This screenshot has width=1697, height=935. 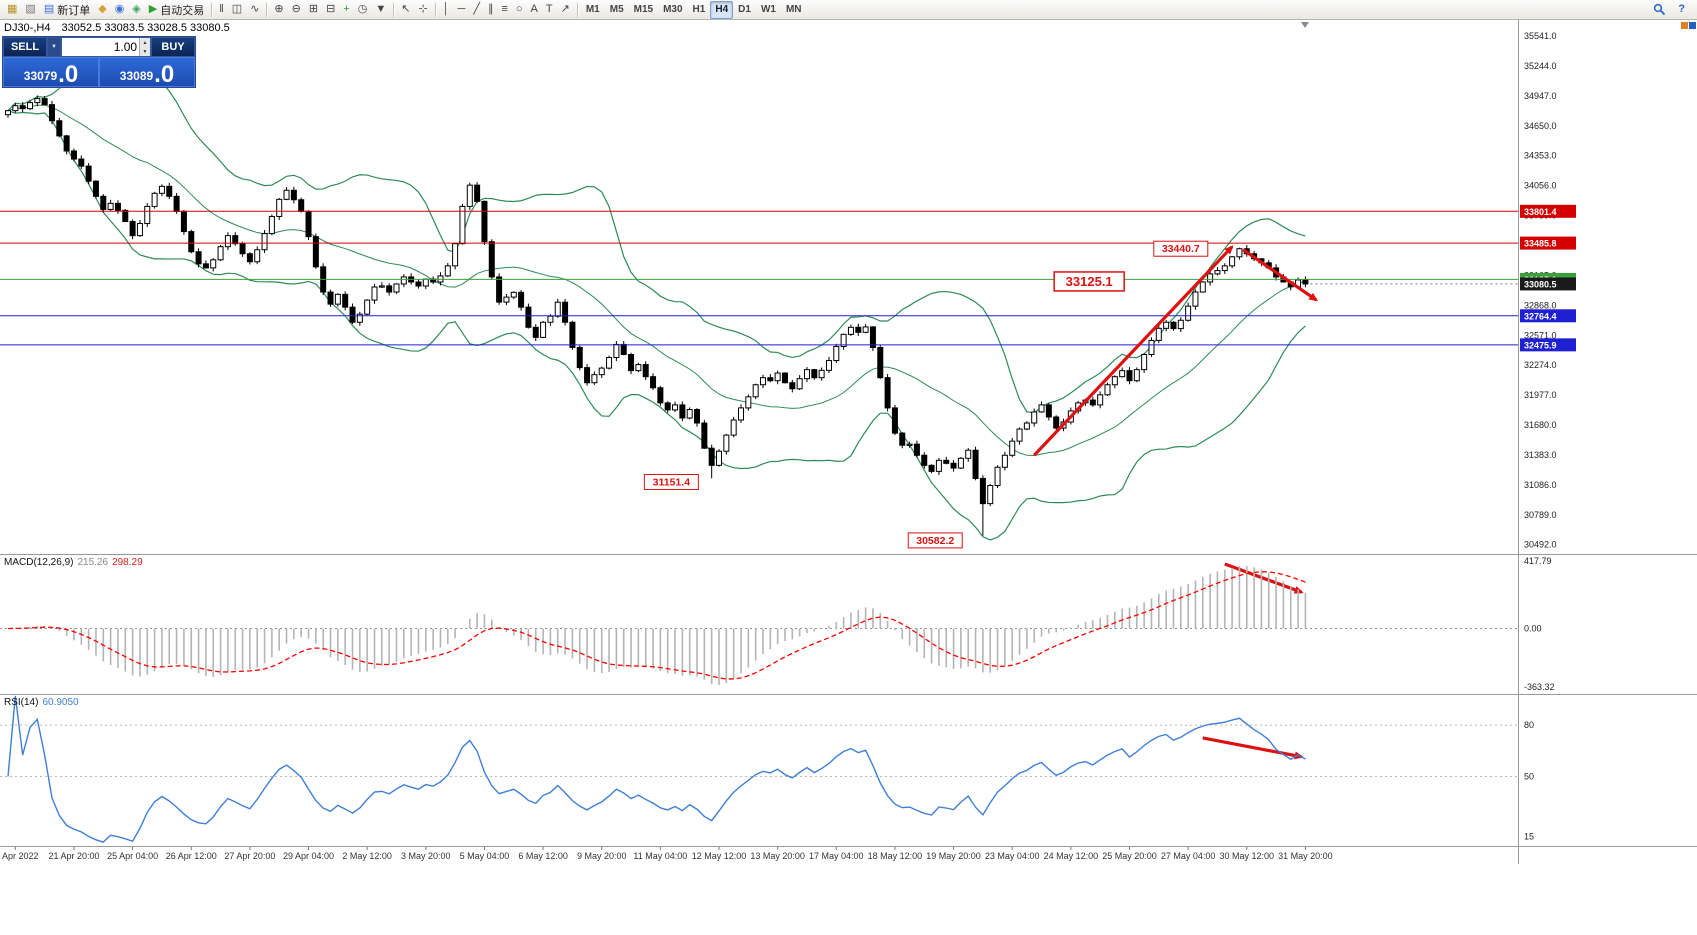 I want to click on metaeditor-button: ◆, so click(x=102, y=9).